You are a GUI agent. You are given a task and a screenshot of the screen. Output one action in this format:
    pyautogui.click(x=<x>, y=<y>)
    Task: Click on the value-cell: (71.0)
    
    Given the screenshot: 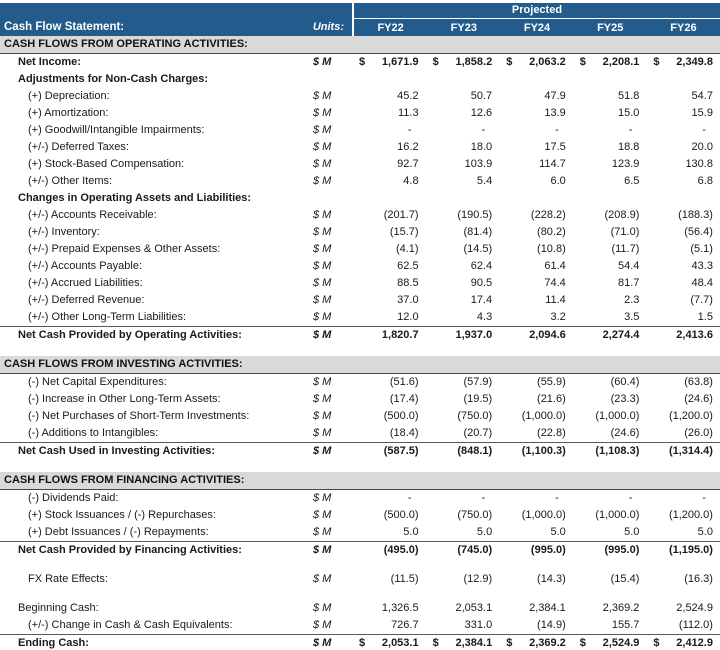 What is the action you would take?
    pyautogui.click(x=610, y=232)
    